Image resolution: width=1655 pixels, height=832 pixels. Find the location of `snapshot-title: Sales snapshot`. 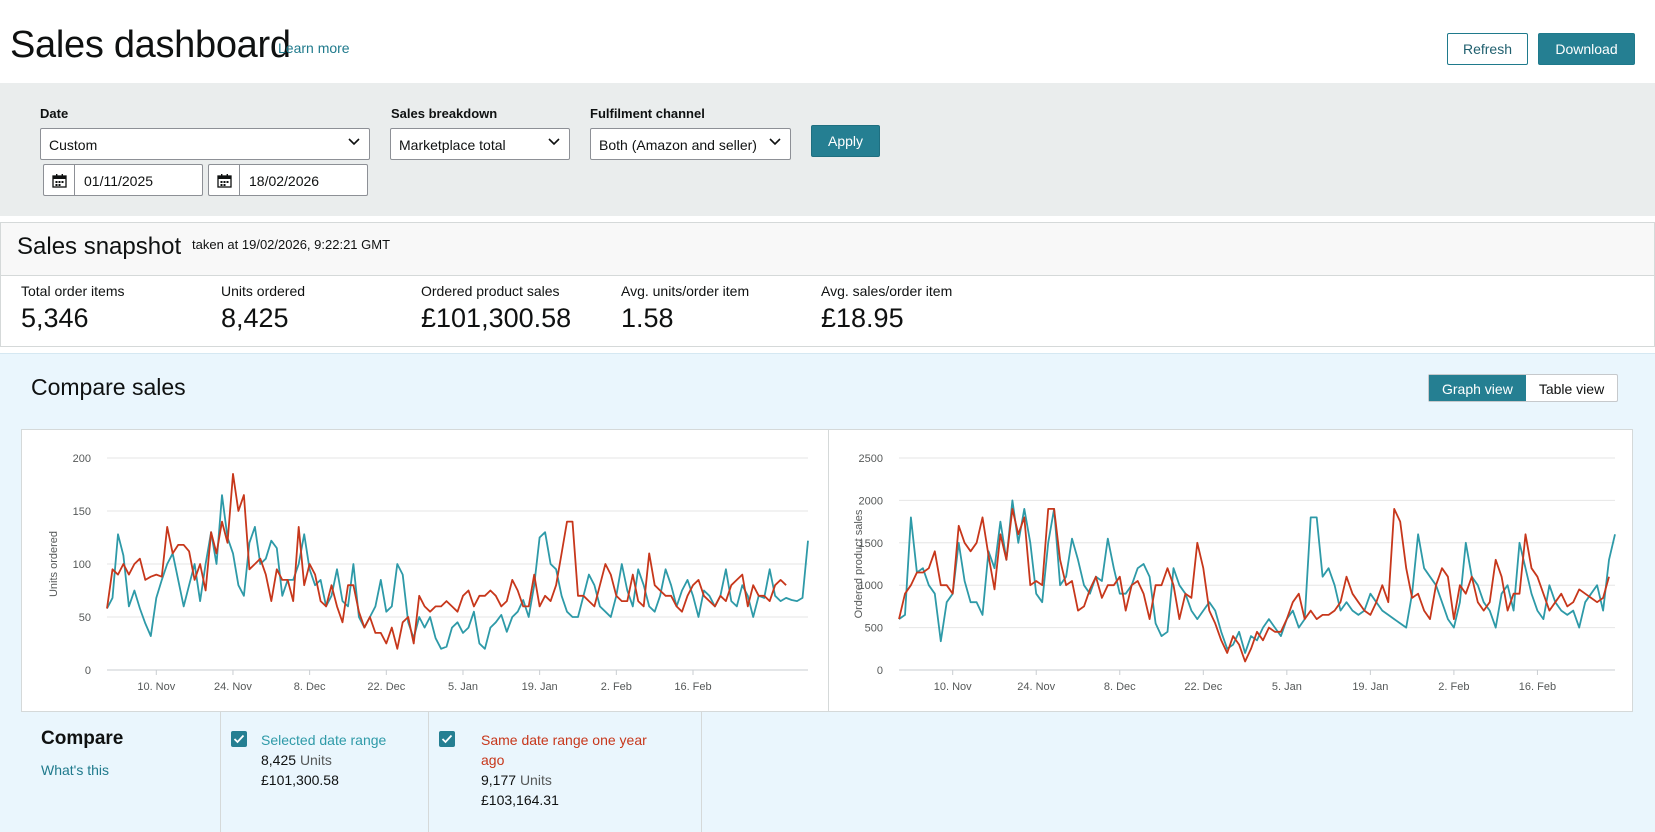

snapshot-title: Sales snapshot is located at coordinates (99, 246).